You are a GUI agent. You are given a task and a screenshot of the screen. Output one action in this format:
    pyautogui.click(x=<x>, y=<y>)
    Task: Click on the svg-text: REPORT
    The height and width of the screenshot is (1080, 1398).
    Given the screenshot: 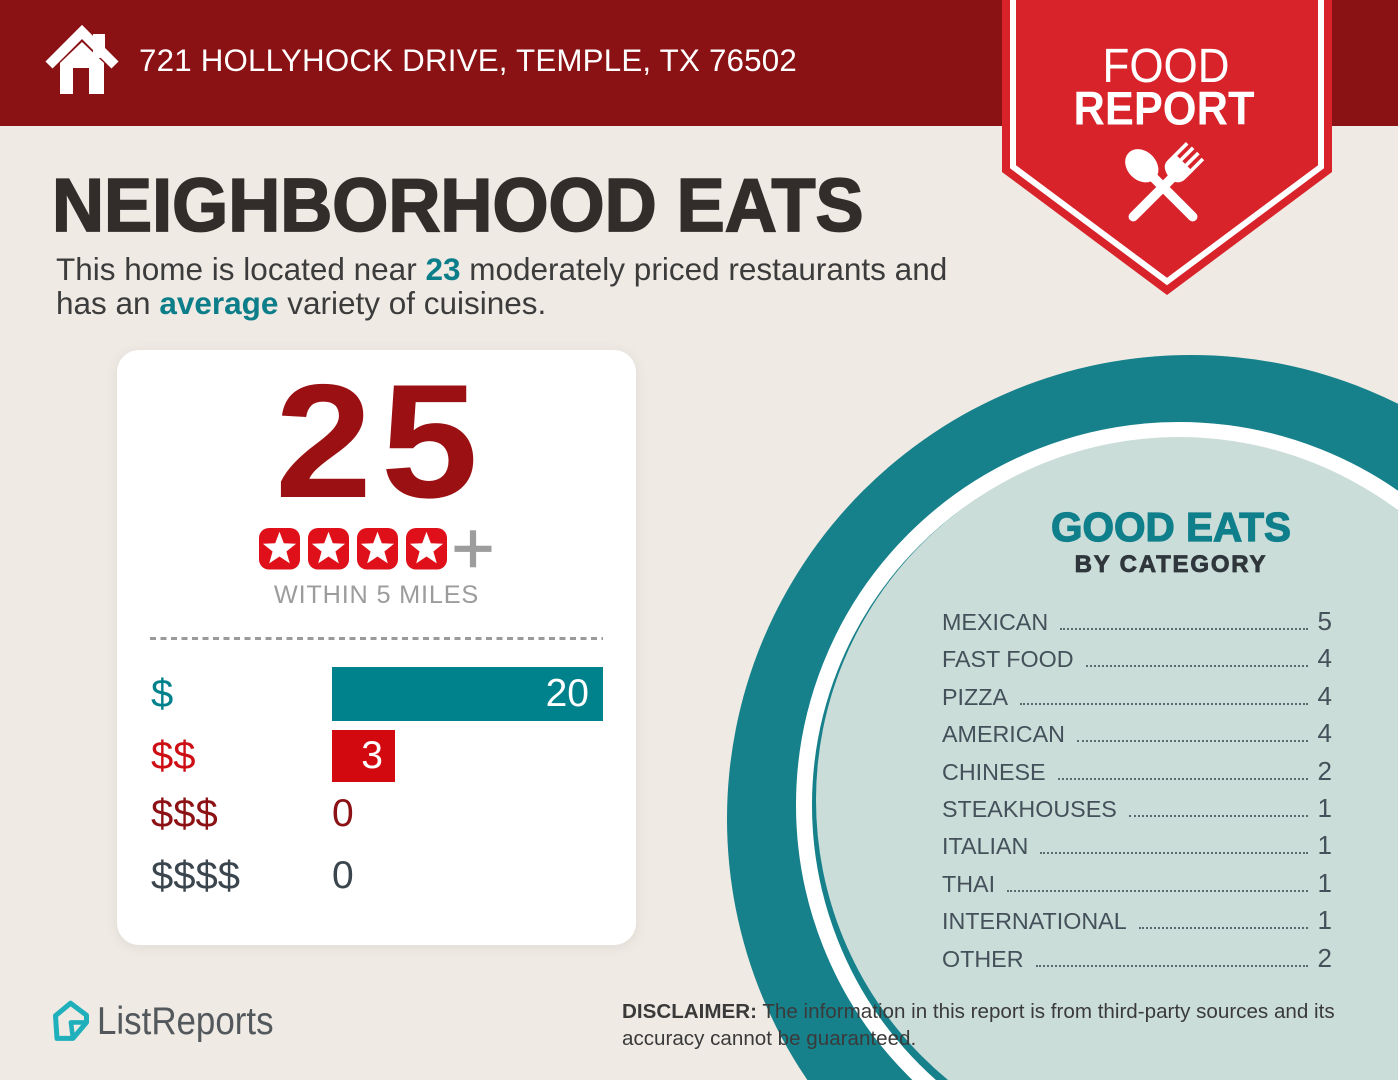 What is the action you would take?
    pyautogui.click(x=1164, y=108)
    